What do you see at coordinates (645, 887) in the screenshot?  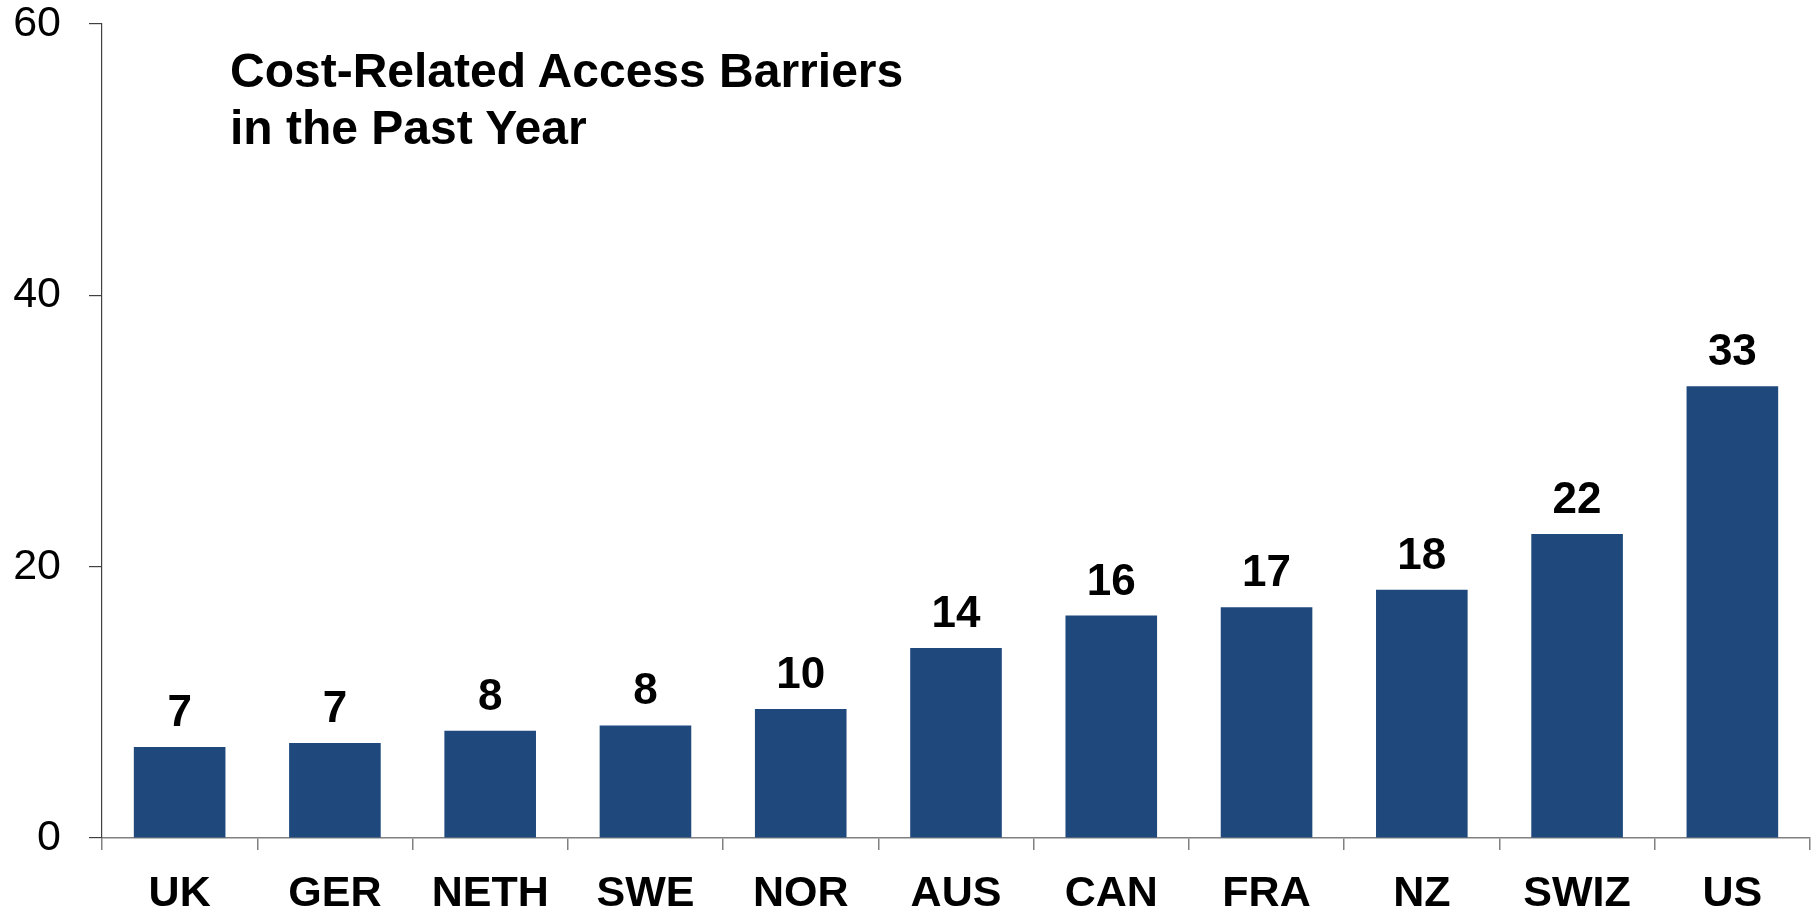 I see `x-tick-label: SWE` at bounding box center [645, 887].